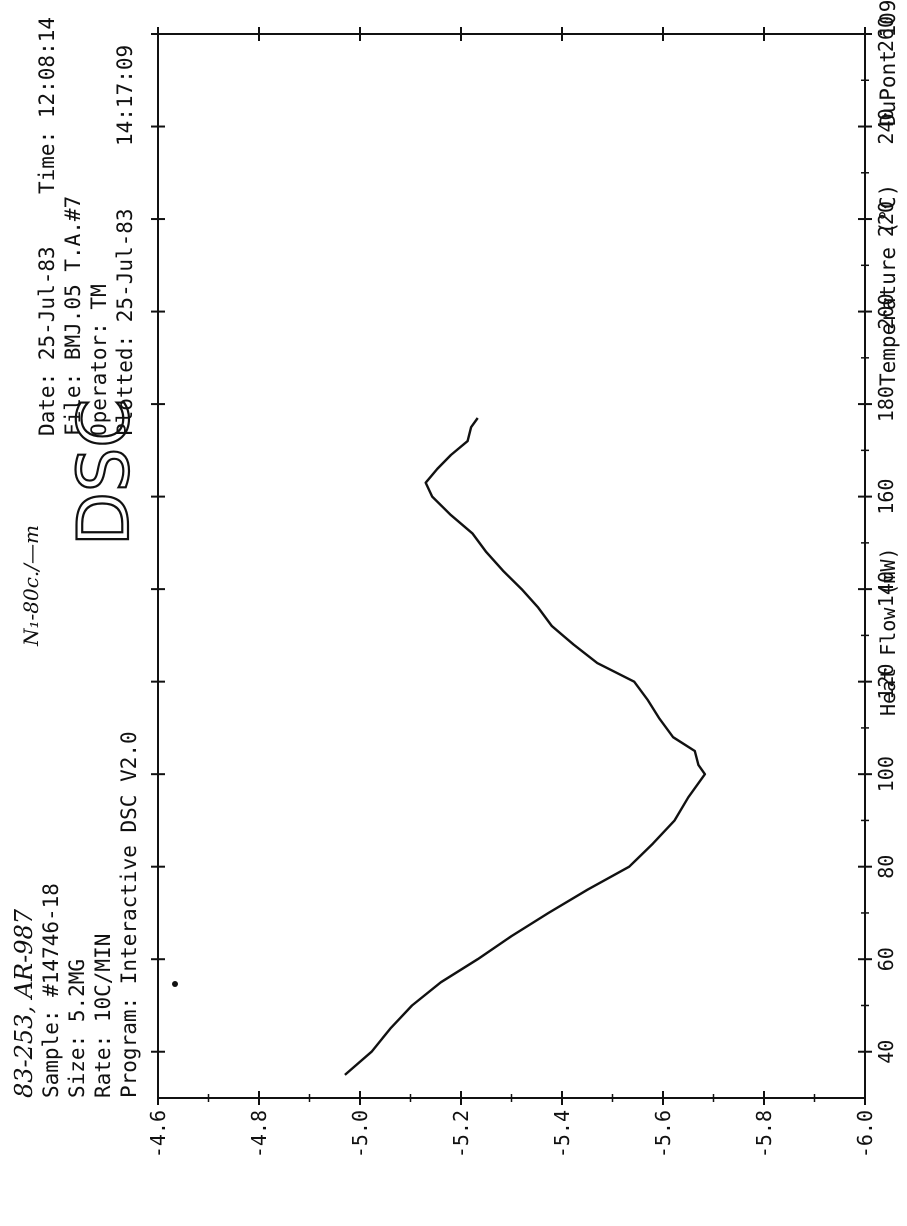 The width and height of the screenshot is (907, 1226). Describe the element at coordinates (888, 63) in the screenshot. I see `instrument-label: DuPont 1090` at that location.